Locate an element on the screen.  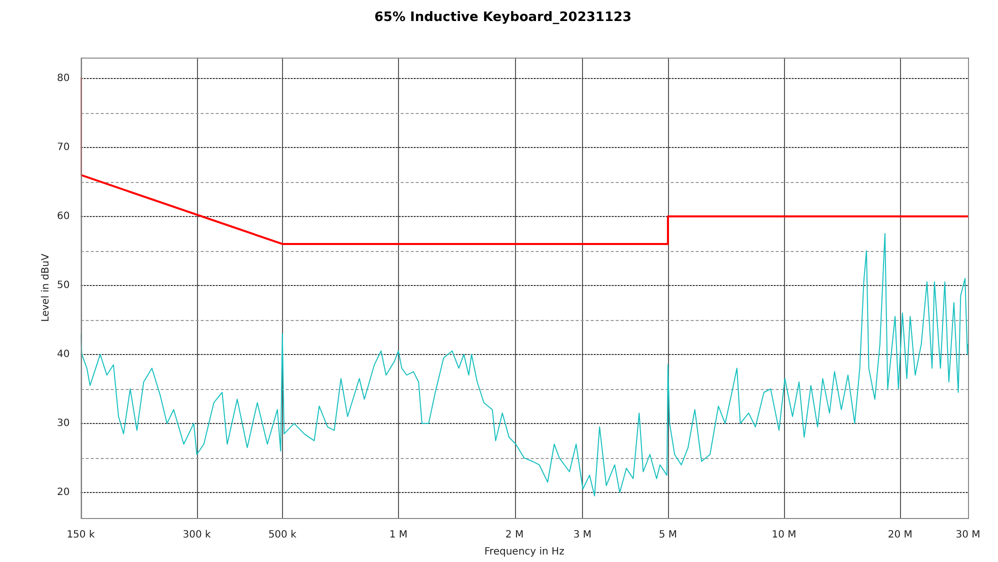
y-tick-label: 70 is located at coordinates (63, 147).